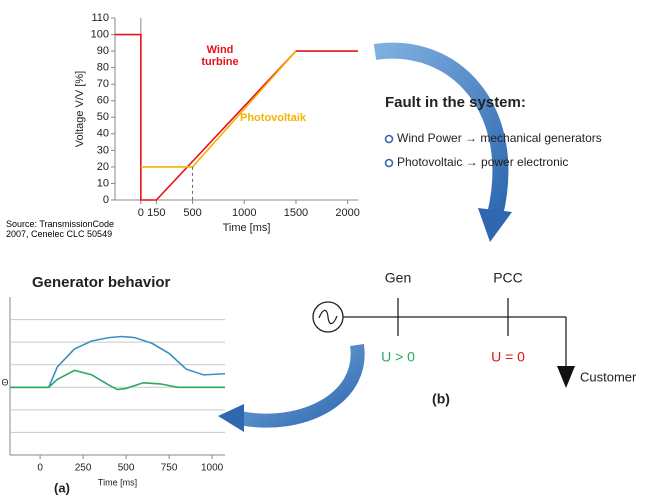  Describe the element at coordinates (482, 162) in the screenshot. I see `bullet-text: Photovoltaic → power electronic` at that location.